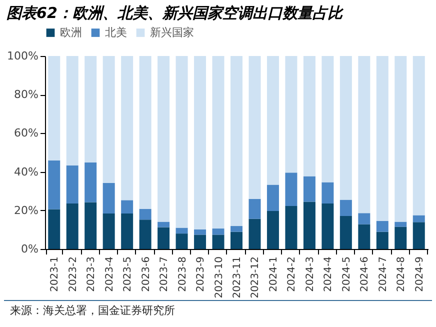 Image resolution: width=436 pixels, height=327 pixels. What do you see at coordinates (201, 274) in the screenshot?
I see `x-tick-label: 2023-9` at bounding box center [201, 274].